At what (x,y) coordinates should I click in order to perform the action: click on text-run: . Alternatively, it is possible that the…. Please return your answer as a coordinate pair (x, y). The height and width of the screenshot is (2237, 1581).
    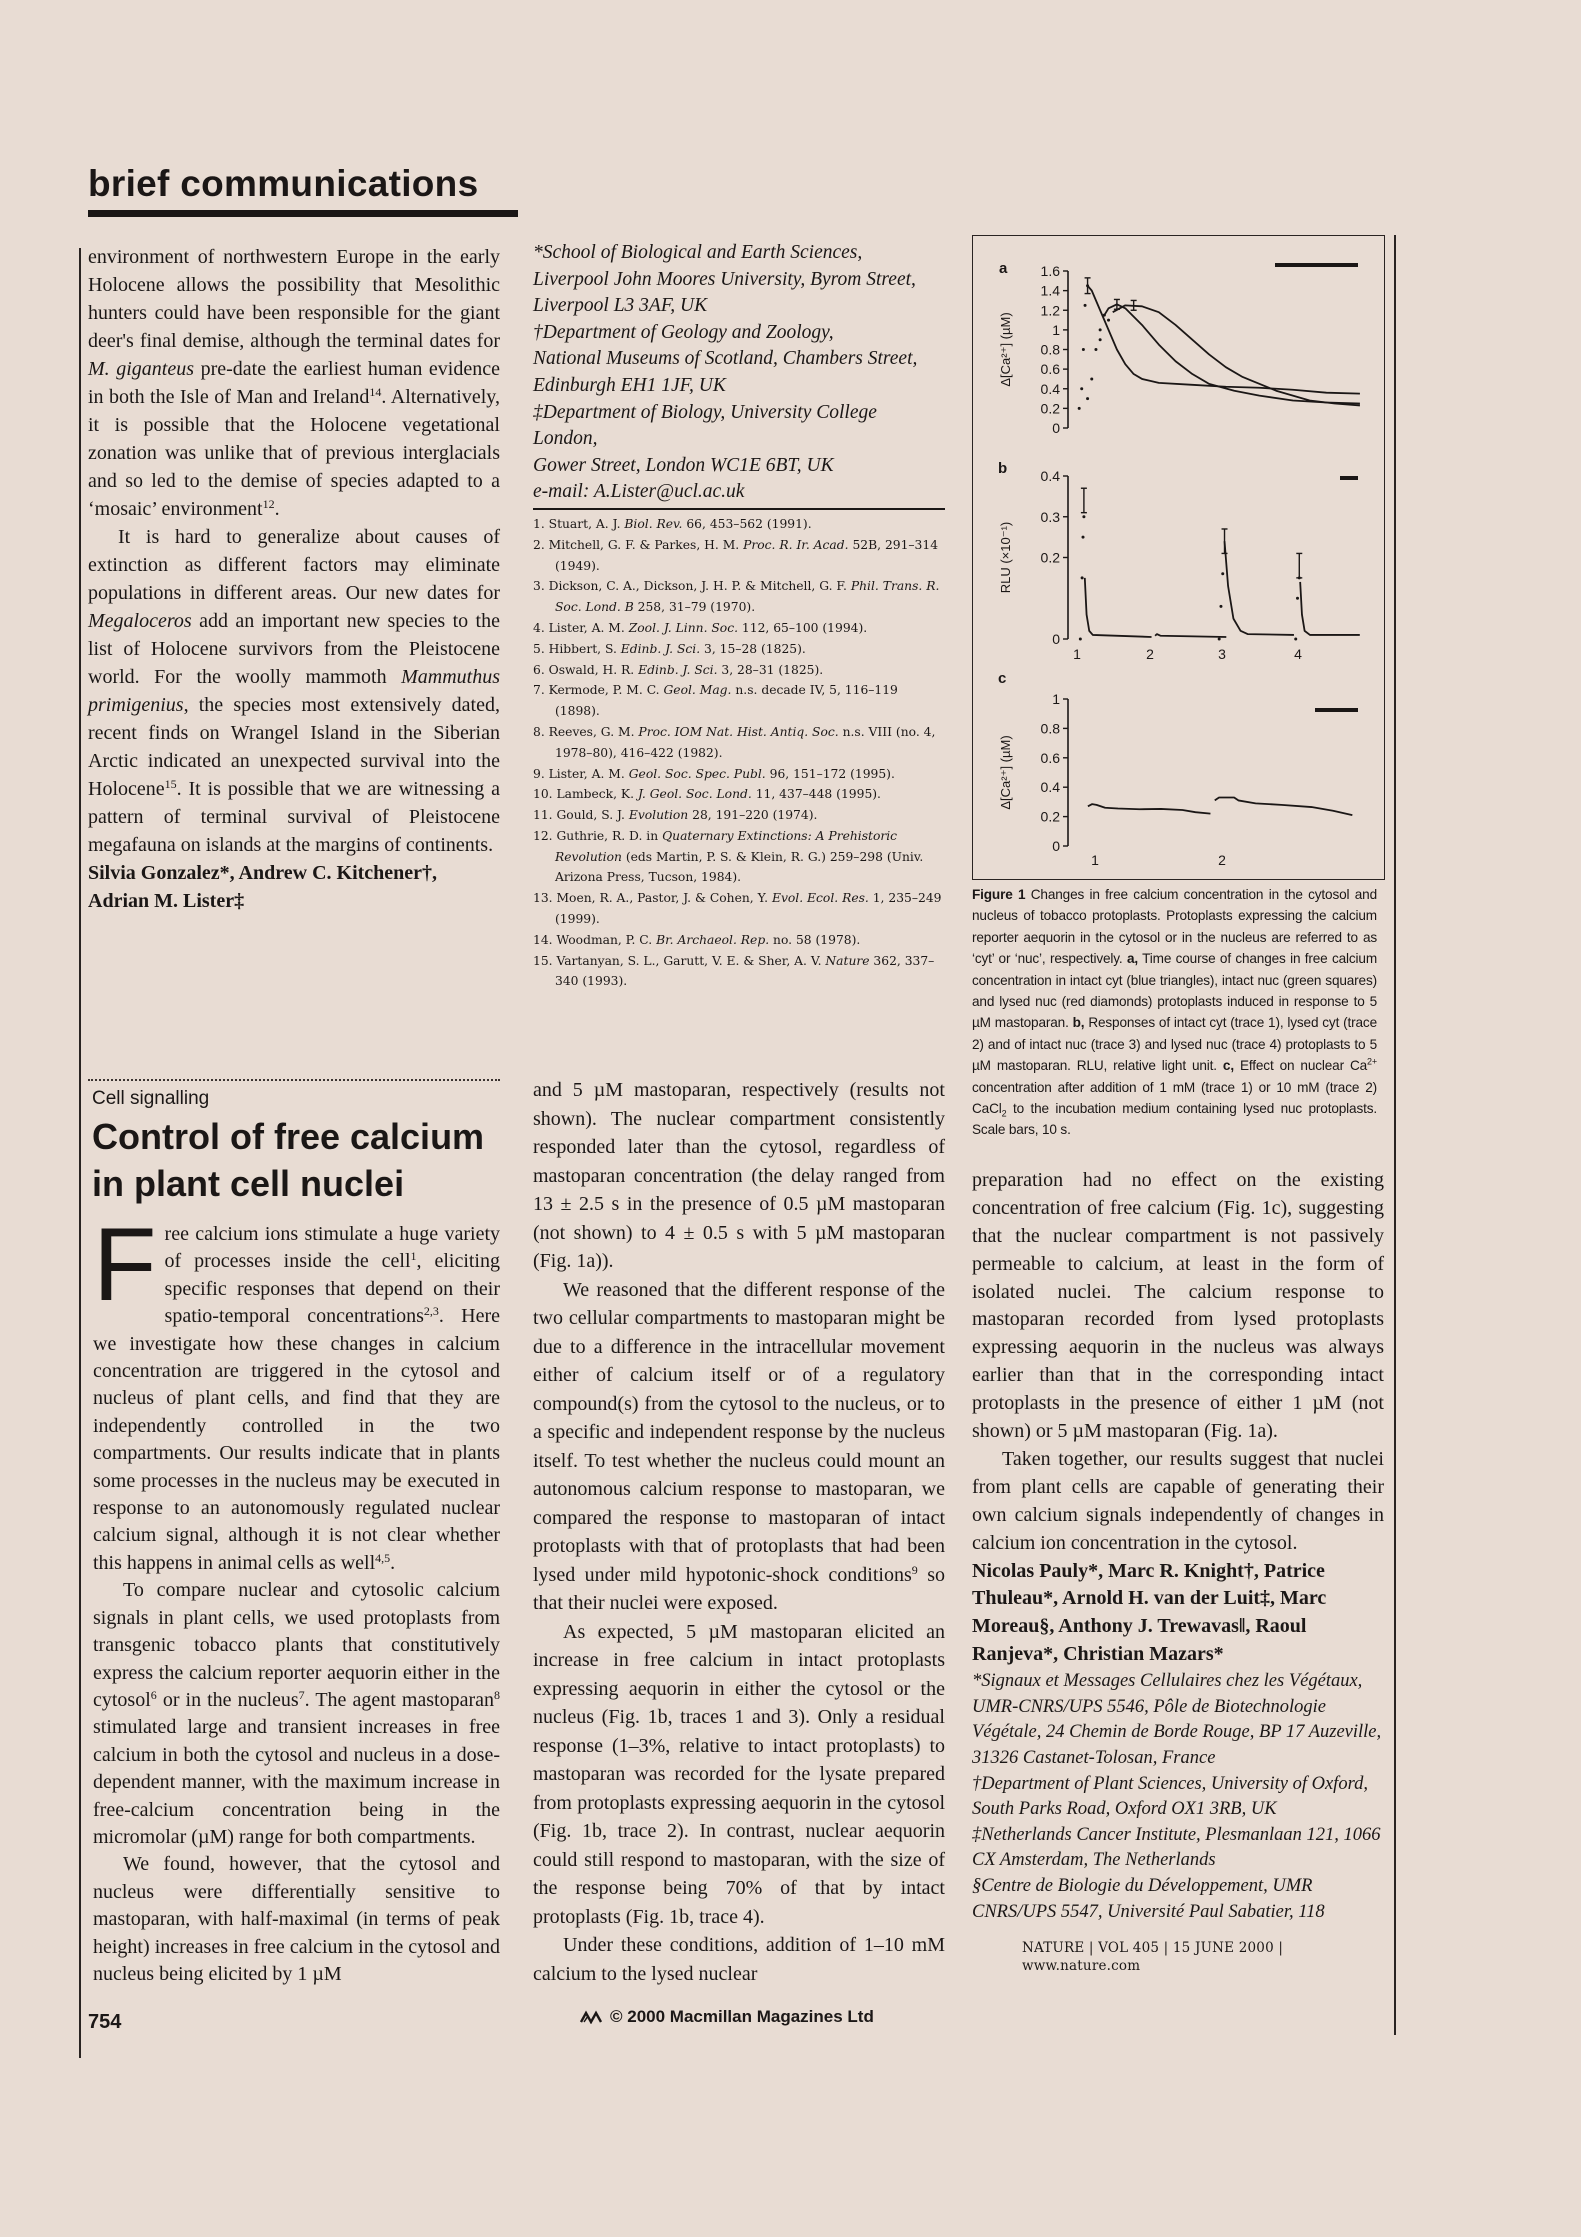
    Looking at the image, I should click on (294, 453).